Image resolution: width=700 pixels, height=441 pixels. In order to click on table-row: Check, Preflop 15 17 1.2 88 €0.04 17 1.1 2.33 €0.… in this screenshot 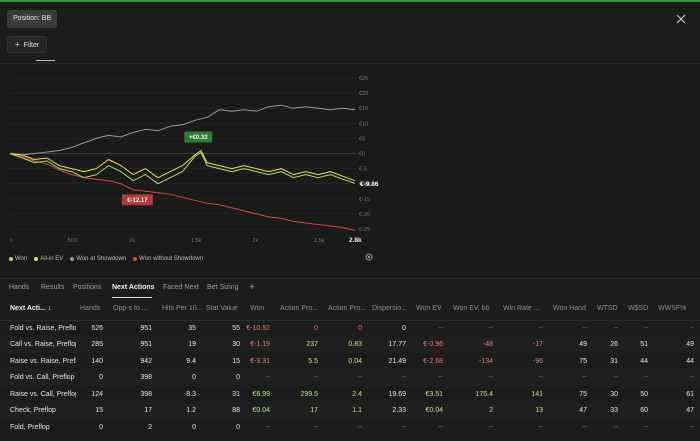, I will do `click(350, 410)`.